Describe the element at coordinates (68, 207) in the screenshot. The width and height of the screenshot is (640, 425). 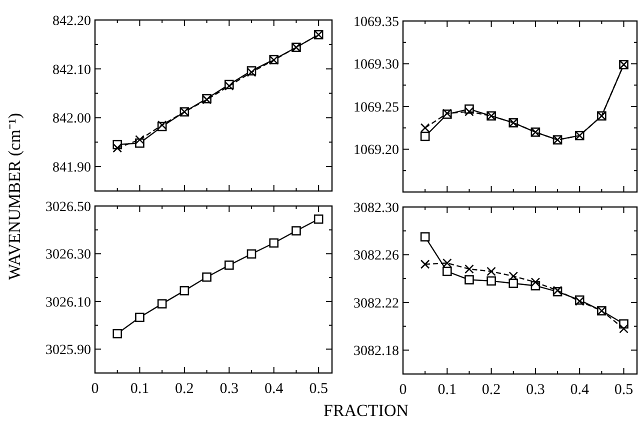
I see `y-tick-label: 3026.50` at that location.